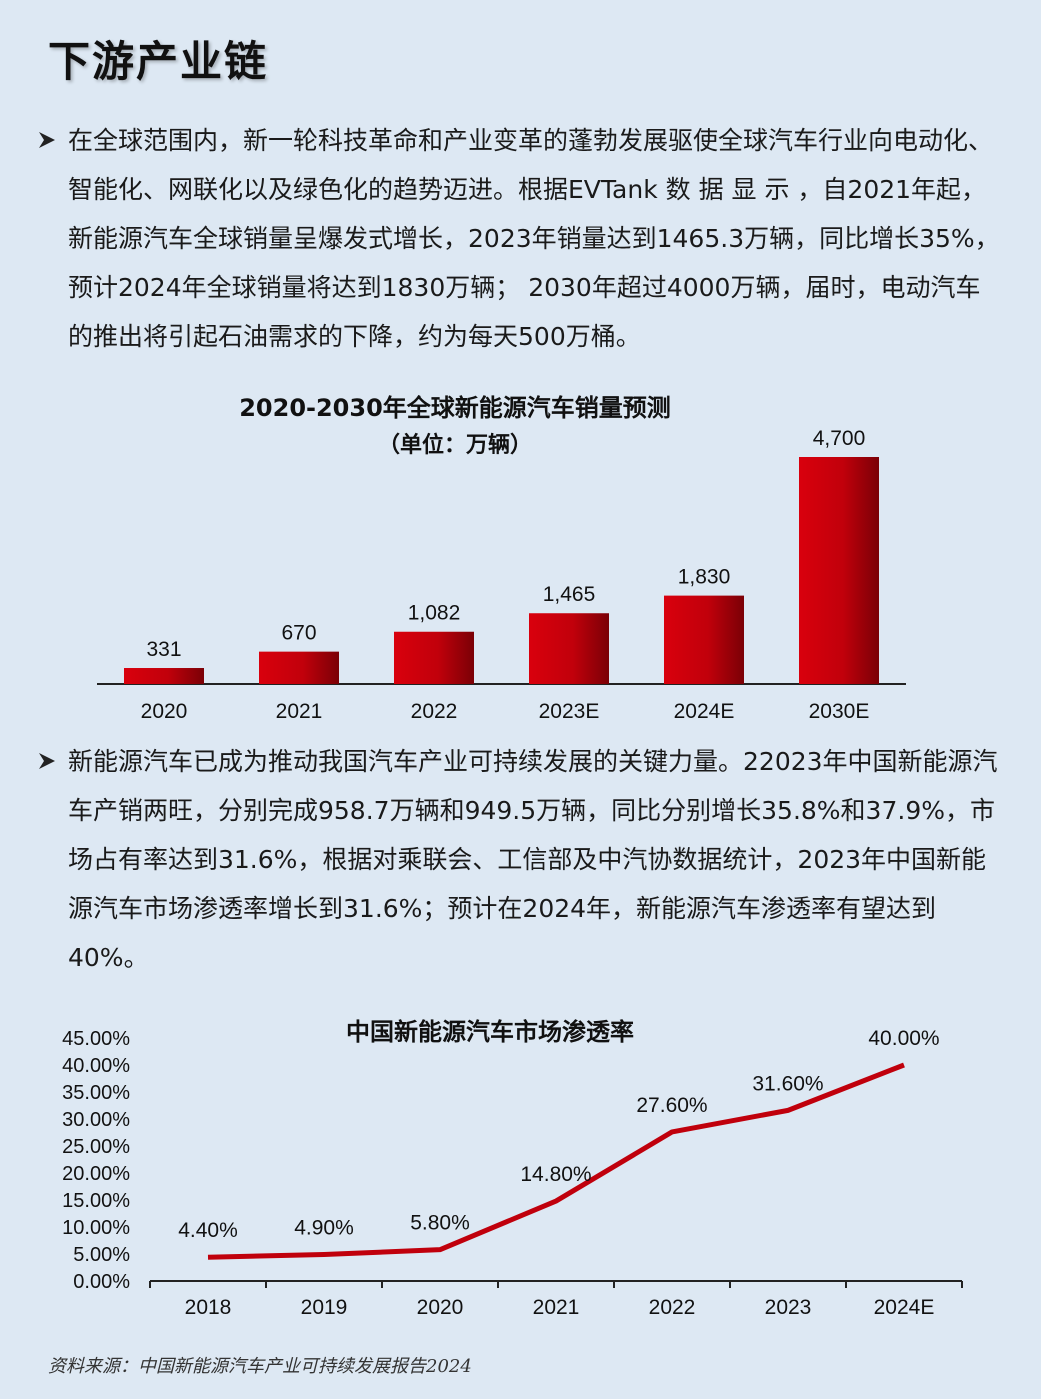 Image resolution: width=1041 pixels, height=1399 pixels. I want to click on y-tick-label: 30.00%, so click(96, 1120).